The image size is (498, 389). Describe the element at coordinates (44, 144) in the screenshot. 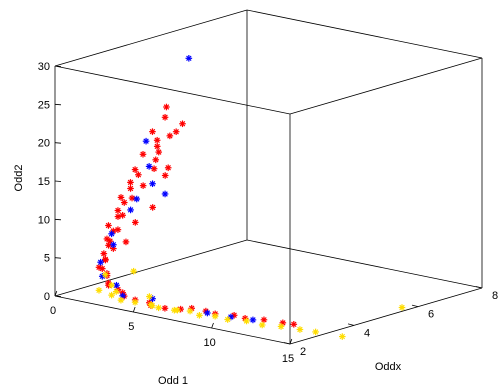

I see `z-tick-label: 20` at that location.